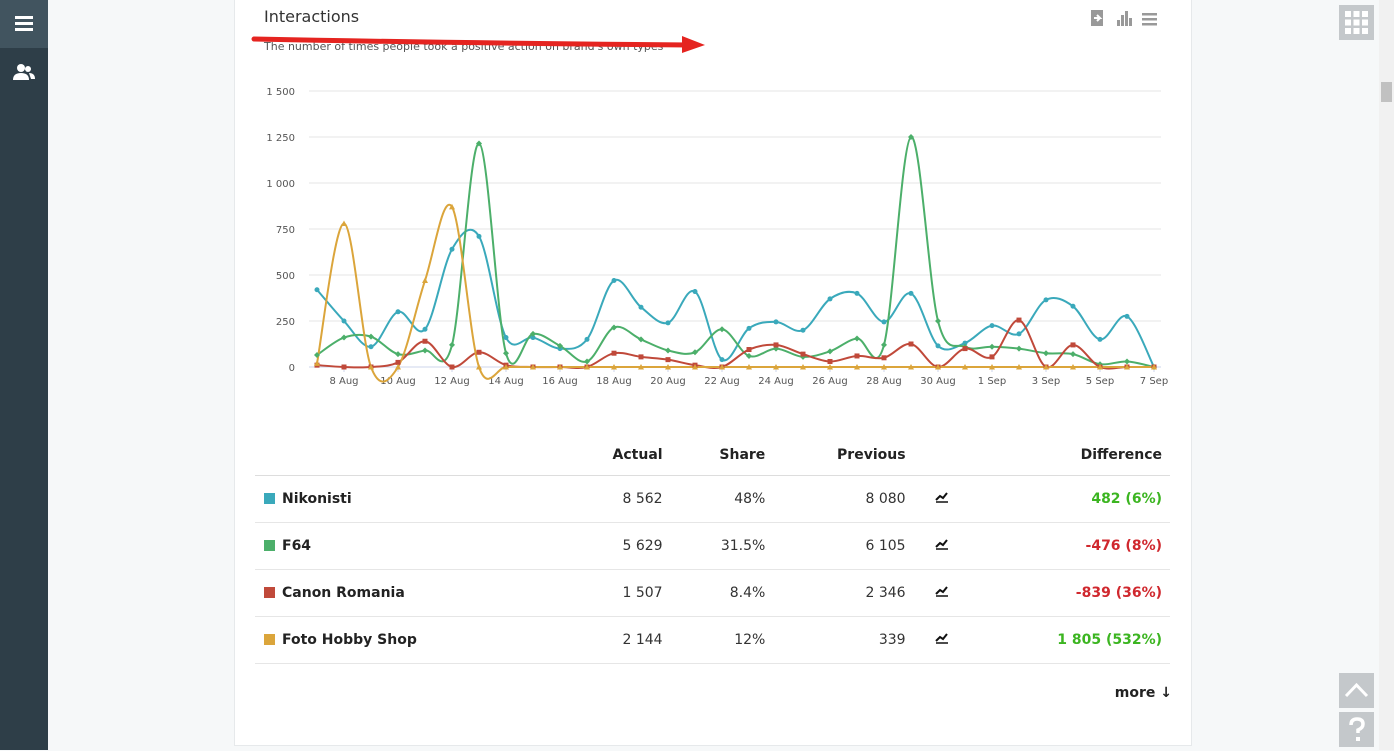 This screenshot has width=1394, height=751. I want to click on table-header: Actual Share Previous Difference, so click(712, 455).